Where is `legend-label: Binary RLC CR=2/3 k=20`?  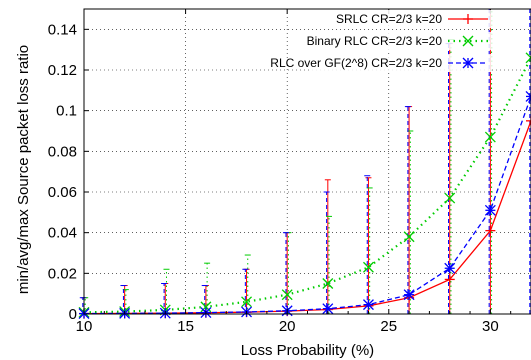
legend-label: Binary RLC CR=2/3 k=20 is located at coordinates (375, 41).